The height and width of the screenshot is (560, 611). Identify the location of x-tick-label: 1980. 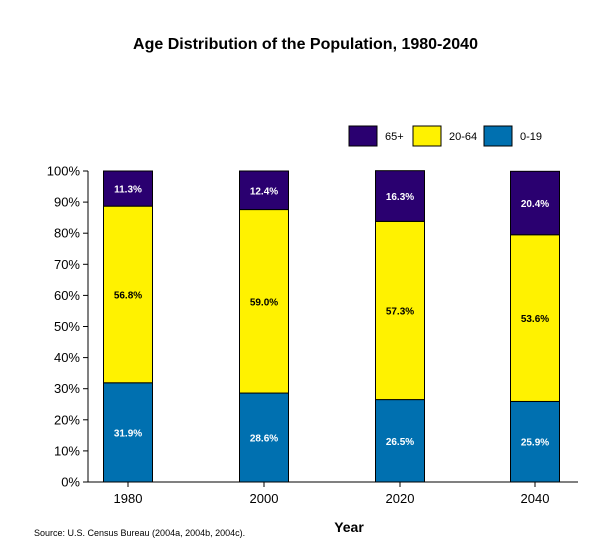
(128, 498).